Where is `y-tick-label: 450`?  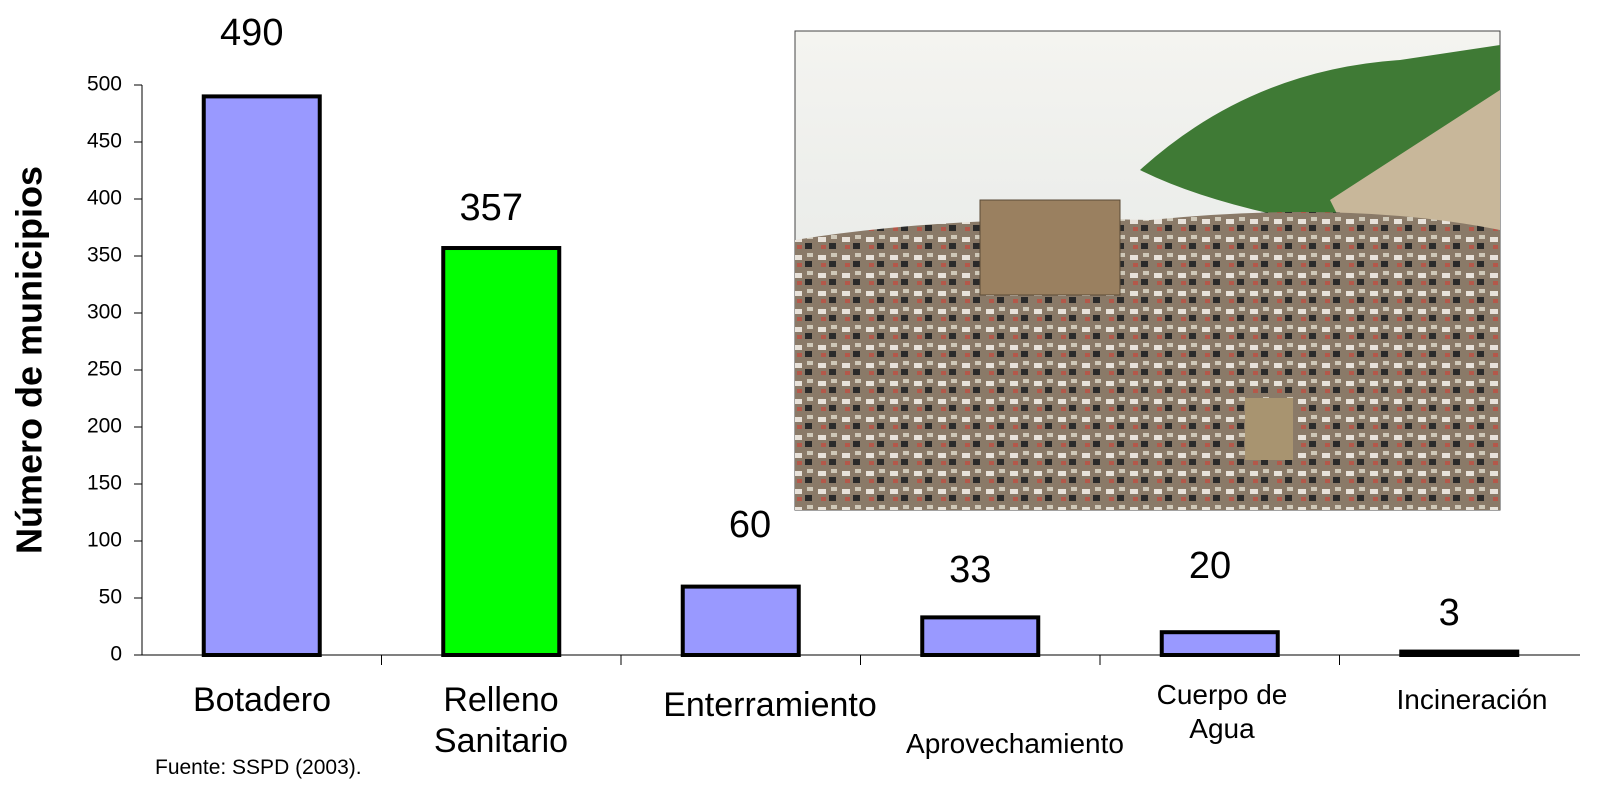 y-tick-label: 450 is located at coordinates (104, 141).